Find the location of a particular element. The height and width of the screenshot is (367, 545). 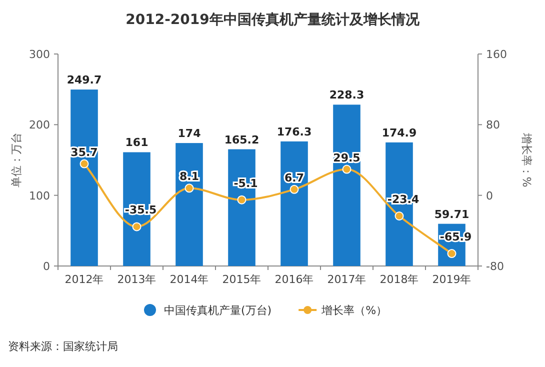

data-label: 165.2 is located at coordinates (242, 139).